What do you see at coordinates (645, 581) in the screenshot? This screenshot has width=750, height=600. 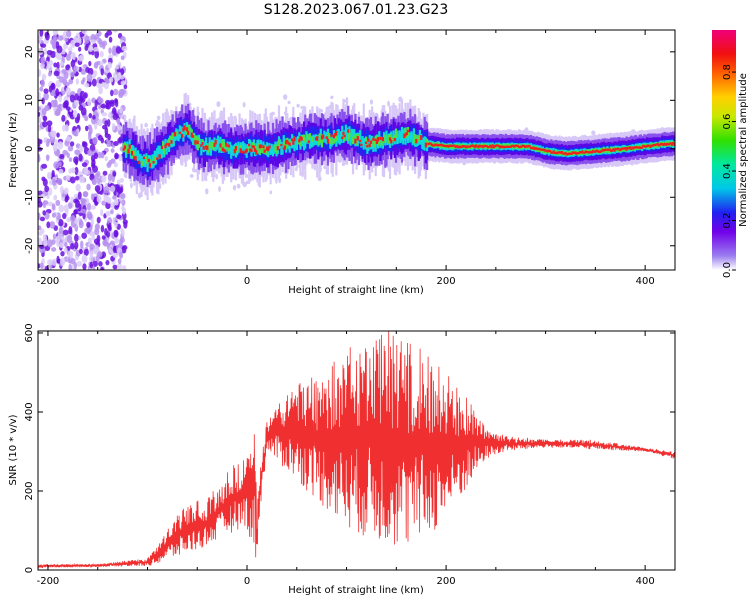 I see `x-tick-label: 400` at bounding box center [645, 581].